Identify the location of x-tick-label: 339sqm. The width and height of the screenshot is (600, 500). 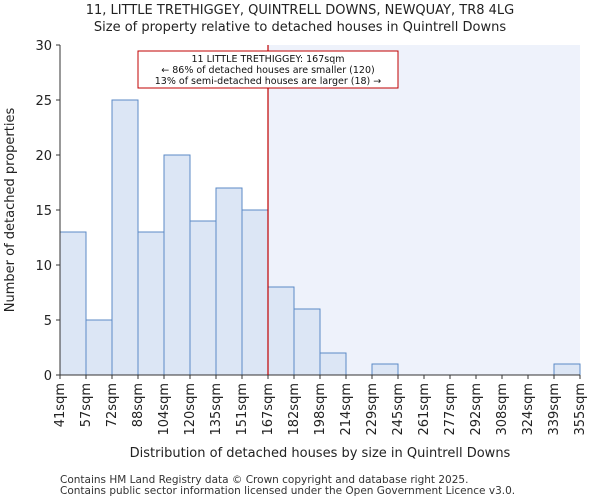
(554, 409).